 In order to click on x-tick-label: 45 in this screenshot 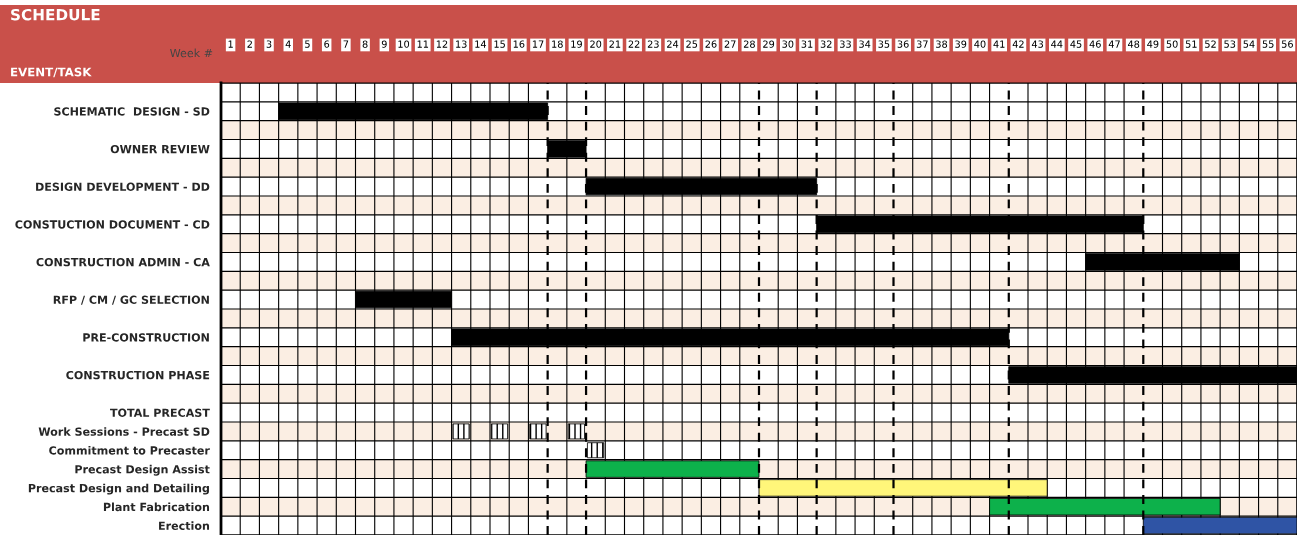, I will do `click(1076, 44)`.